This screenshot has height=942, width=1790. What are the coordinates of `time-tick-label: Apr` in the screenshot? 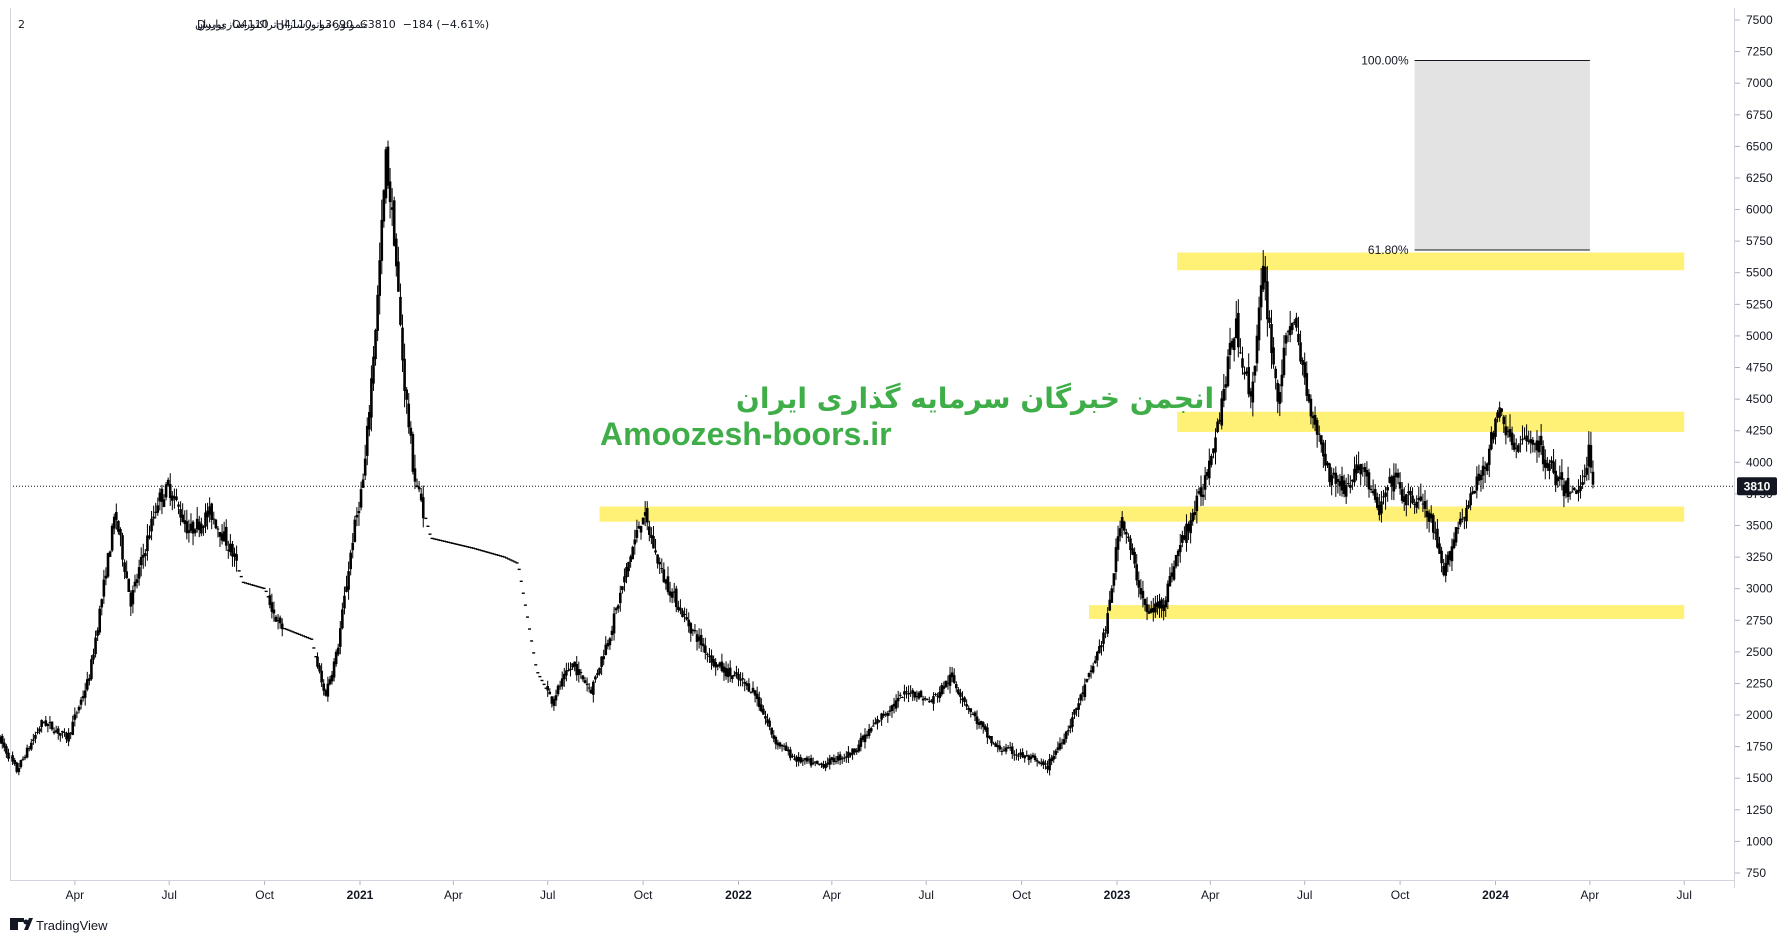 It's located at (1210, 895).